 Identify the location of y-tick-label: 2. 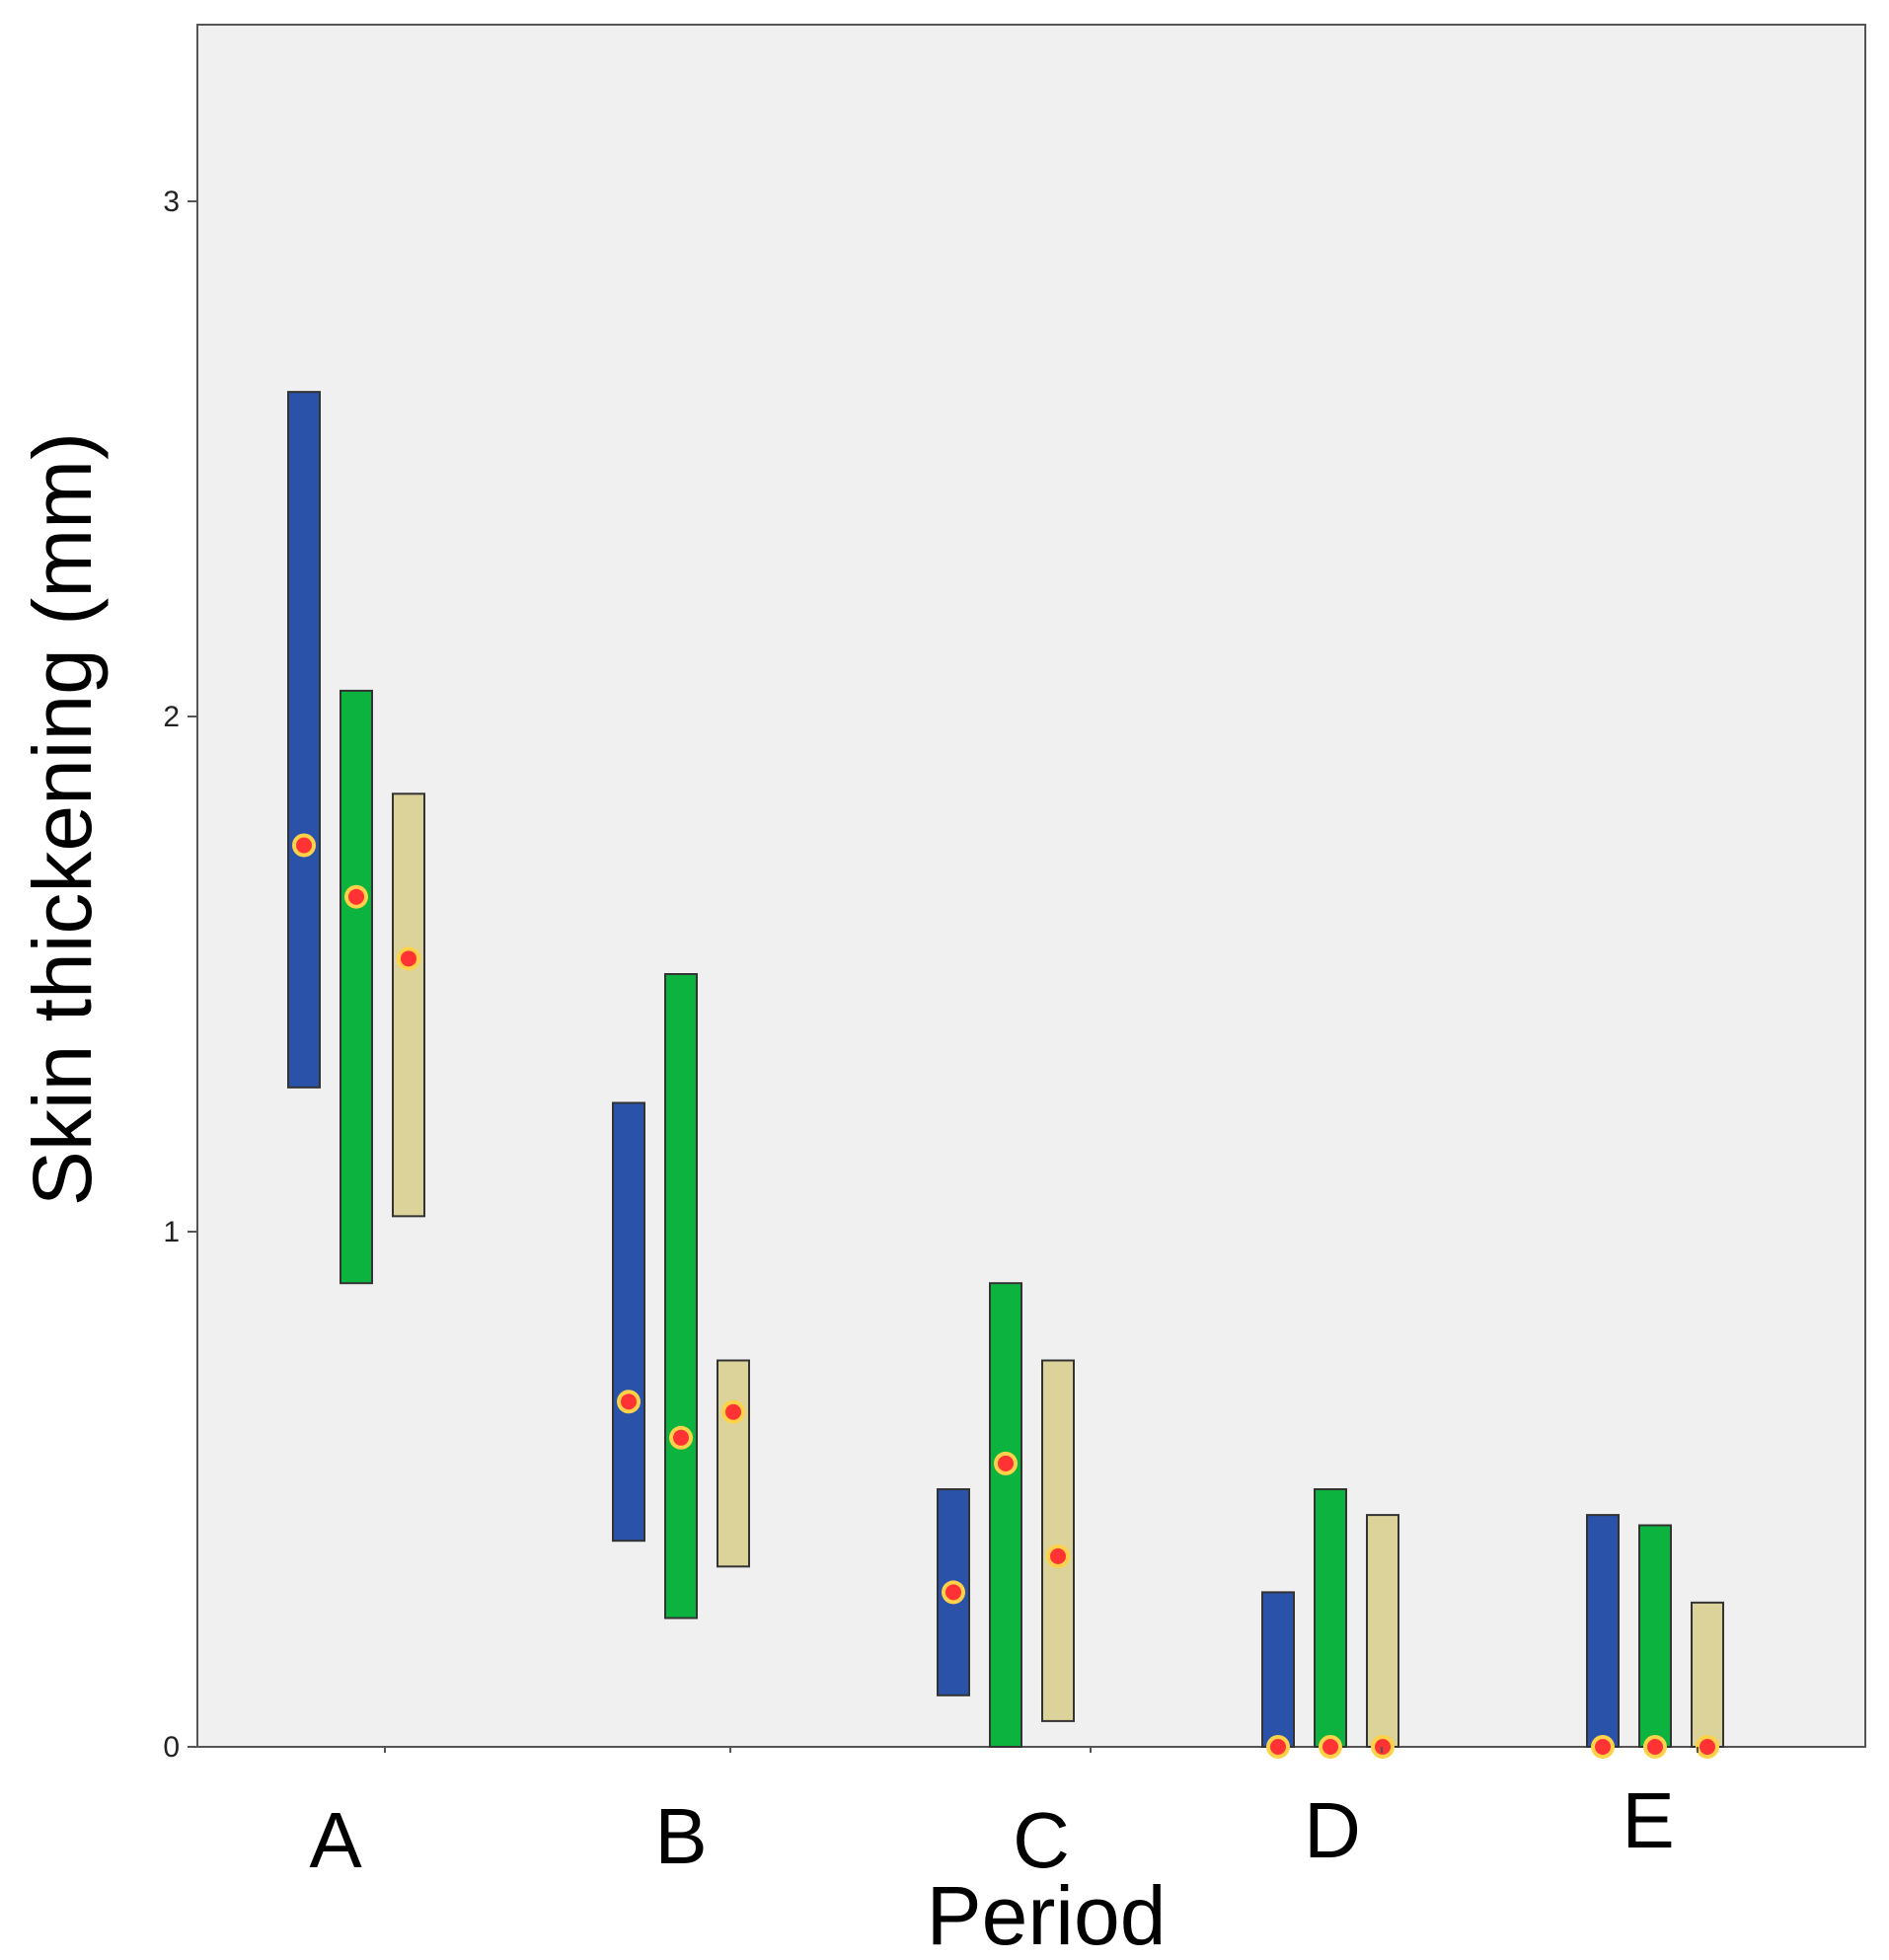
(171, 717).